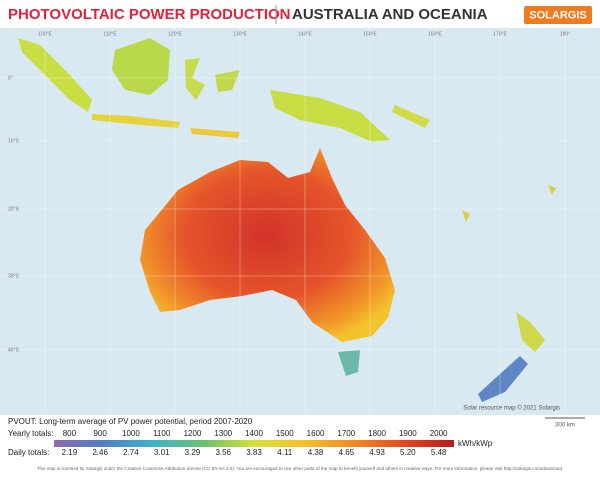 The height and width of the screenshot is (483, 600). I want to click on daily-value: 3.83, so click(254, 452).